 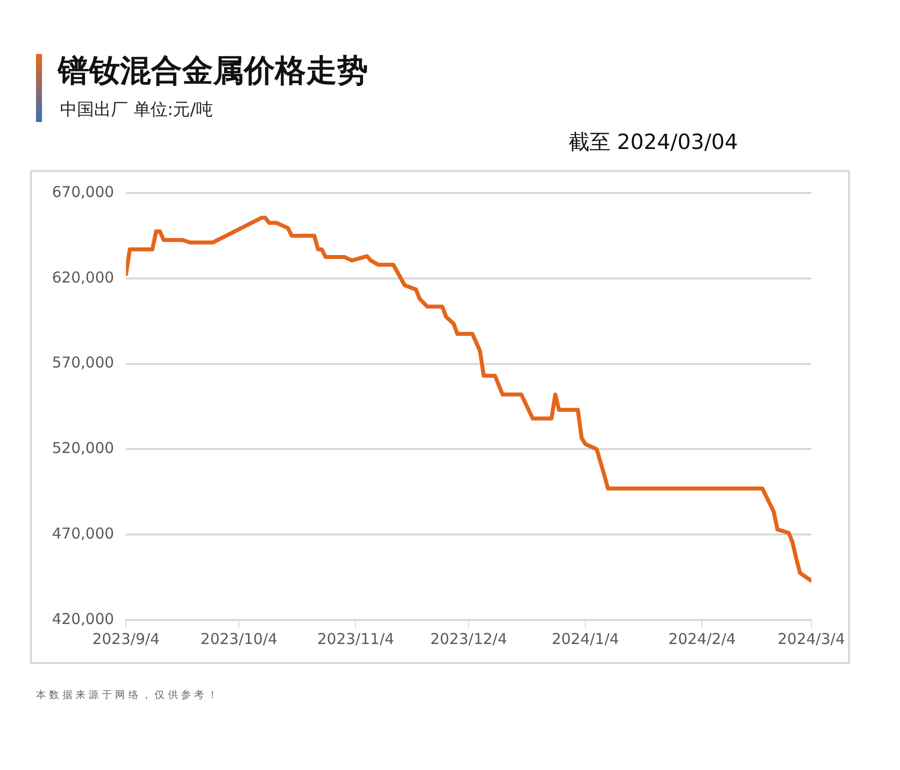 I want to click on y-tick-label: 570,000, so click(x=83, y=363).